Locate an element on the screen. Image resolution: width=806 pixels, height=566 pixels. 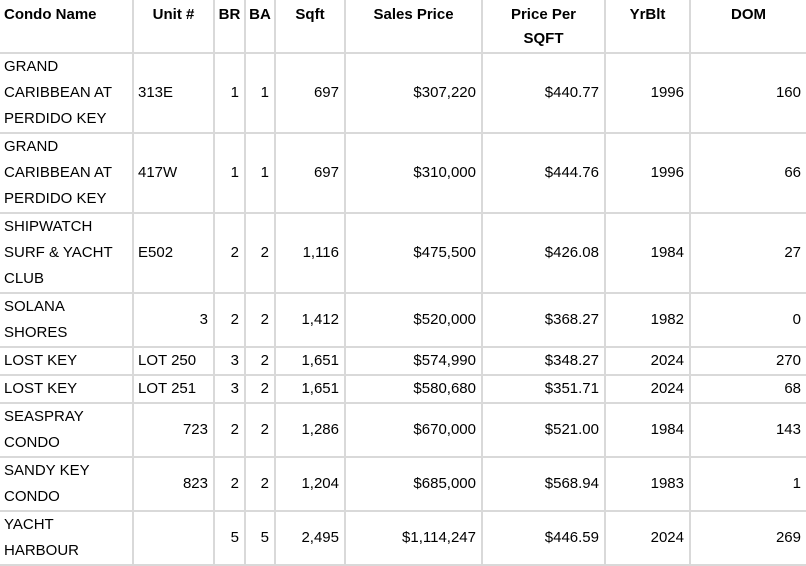
cell-price_per_sqft: $426.08 is located at coordinates (543, 253).